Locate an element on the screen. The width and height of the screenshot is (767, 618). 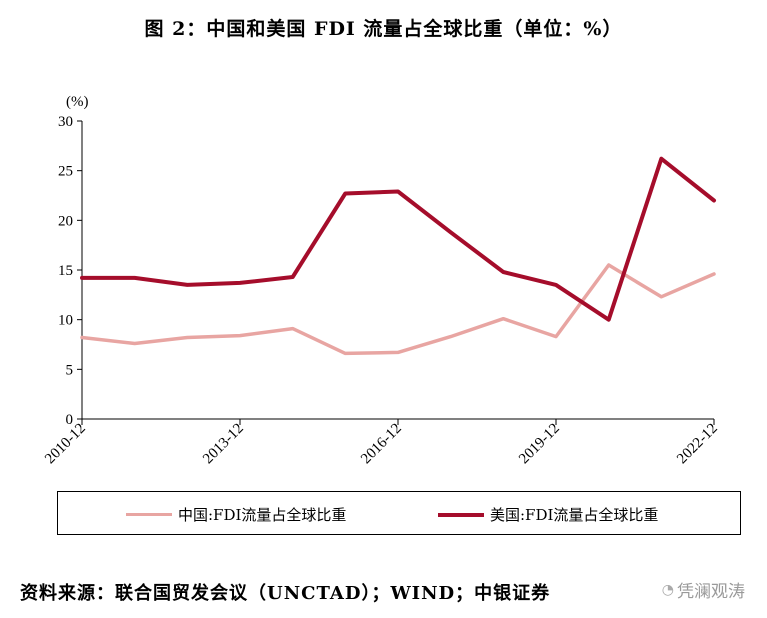
legend: 中国:FDI流量占全球比重 美国:FDI流量占全球比重 is located at coordinates (399, 513).